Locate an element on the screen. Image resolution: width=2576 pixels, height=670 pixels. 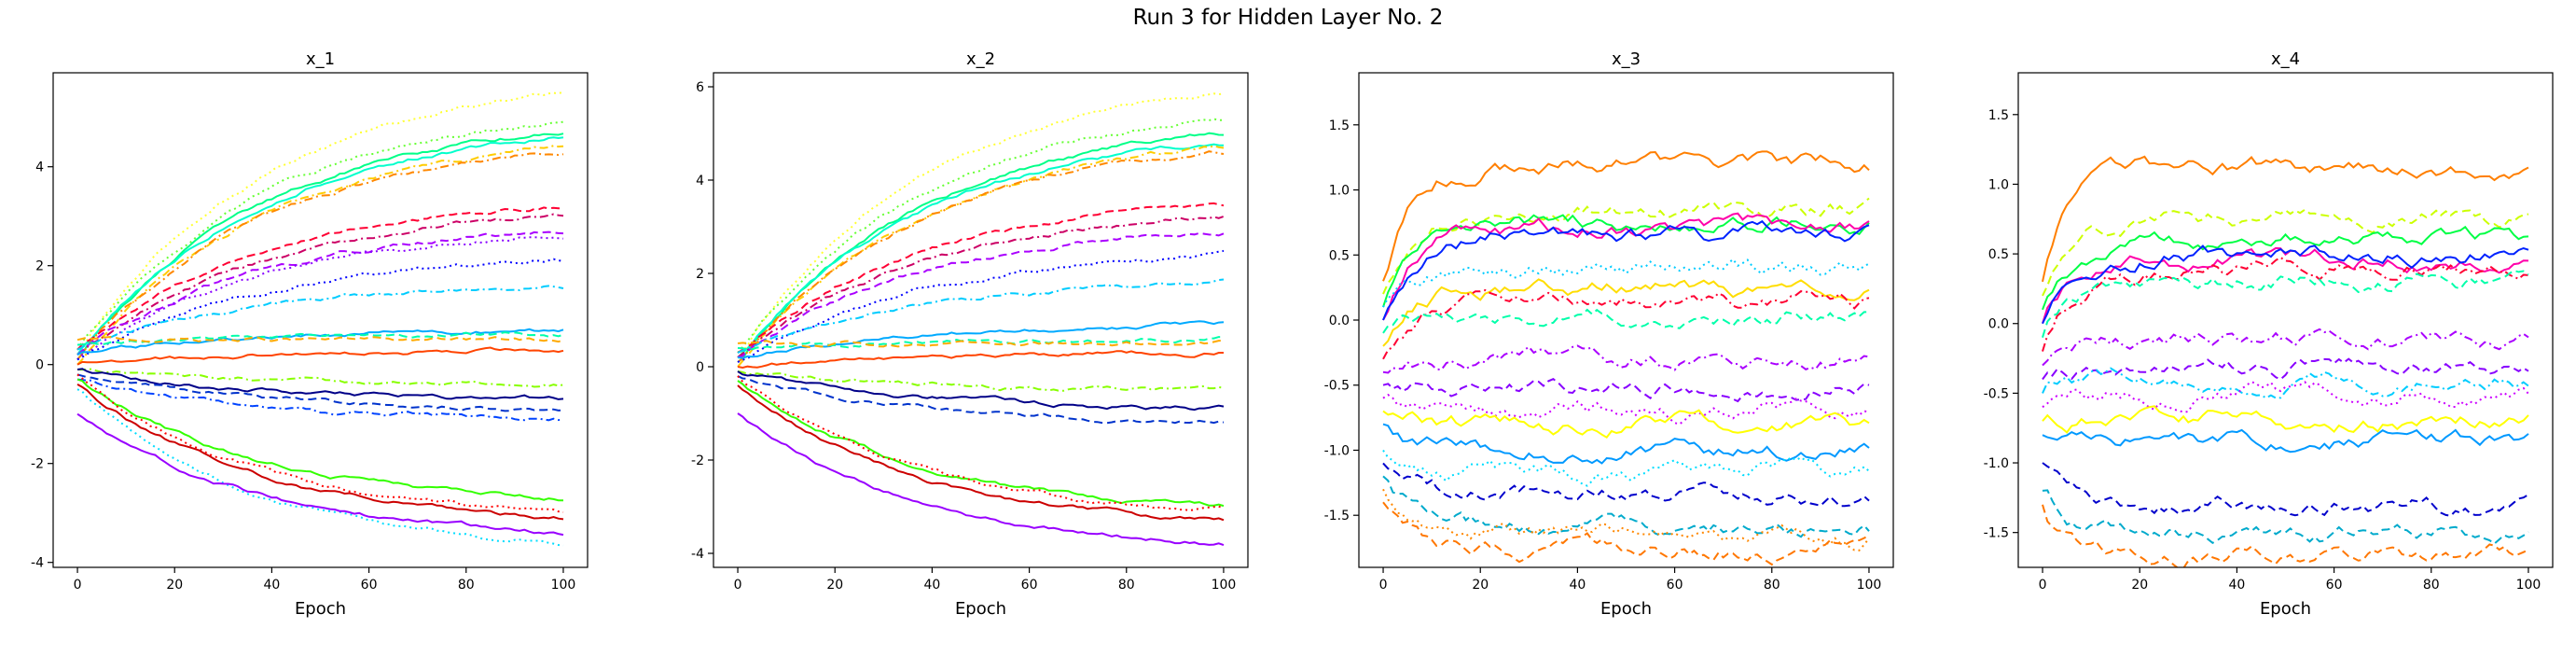
y-tick-label: -4 is located at coordinates (697, 554).